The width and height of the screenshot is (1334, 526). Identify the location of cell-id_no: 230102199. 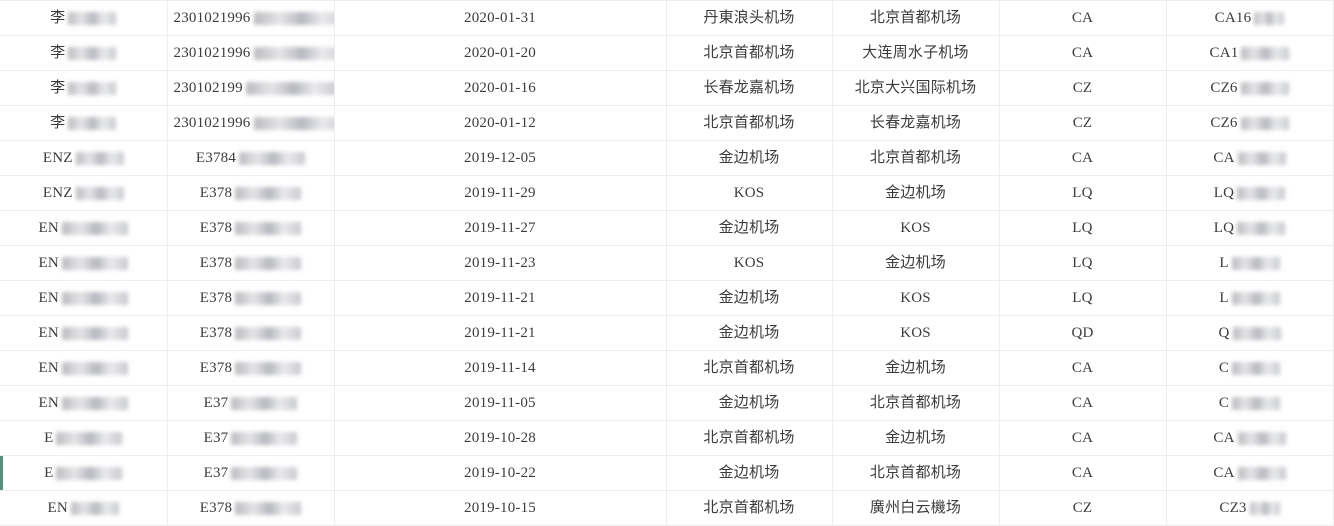
(251, 88).